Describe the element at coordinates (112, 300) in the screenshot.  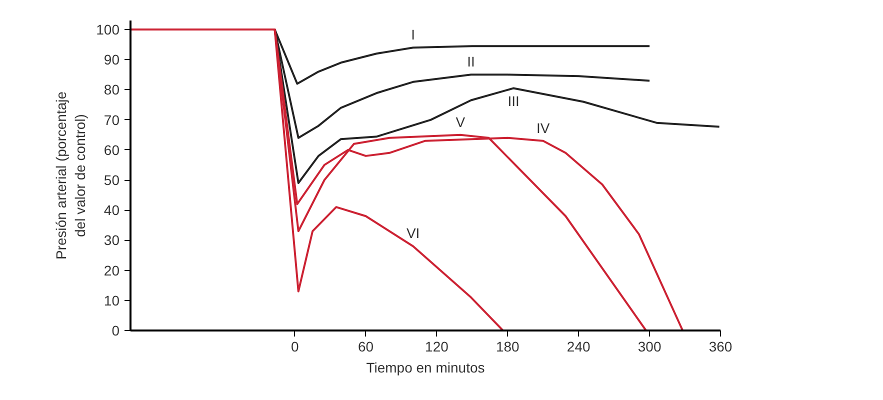
I see `y-tick-label: 10` at that location.